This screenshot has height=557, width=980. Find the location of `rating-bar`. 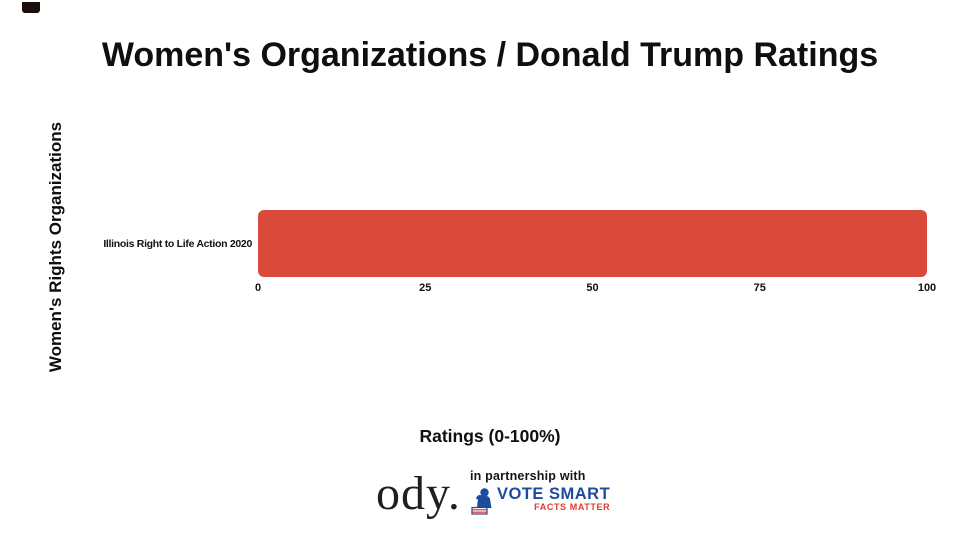

rating-bar is located at coordinates (592, 243).